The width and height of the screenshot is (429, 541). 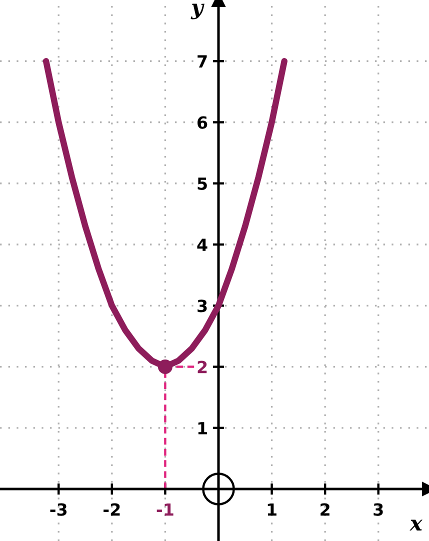 I want to click on x-tick-label: 1, so click(x=272, y=509).